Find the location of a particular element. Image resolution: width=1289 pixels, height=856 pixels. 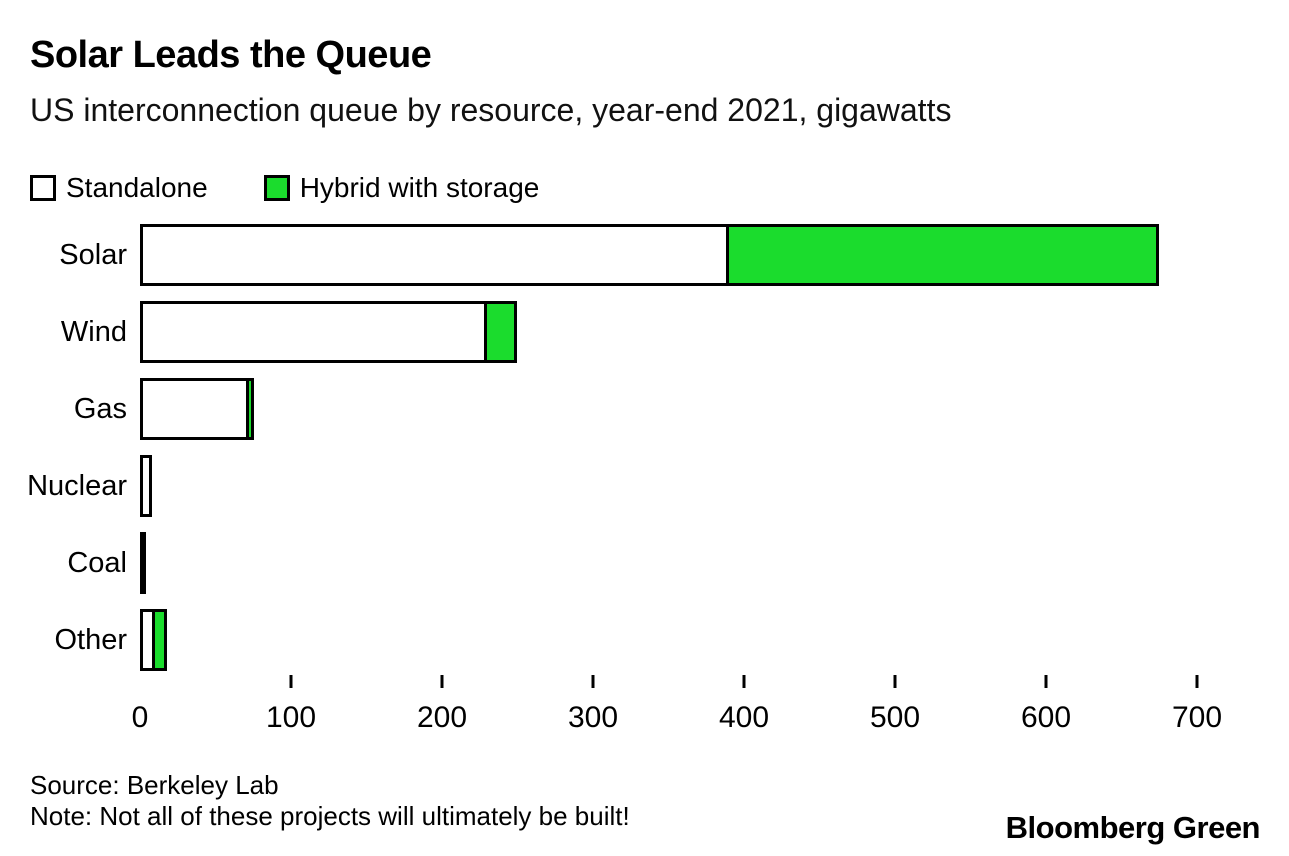

x-axis-label-700: 700 is located at coordinates (1197, 717).